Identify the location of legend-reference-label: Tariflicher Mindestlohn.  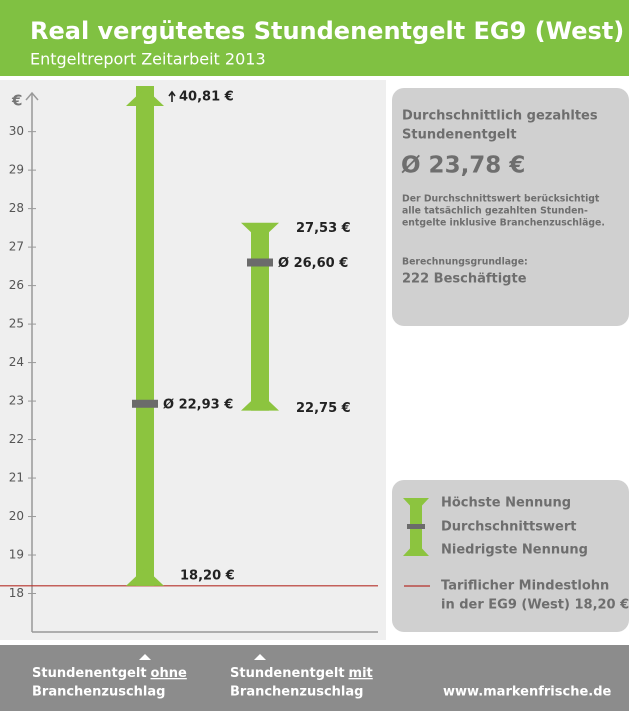
(525, 586).